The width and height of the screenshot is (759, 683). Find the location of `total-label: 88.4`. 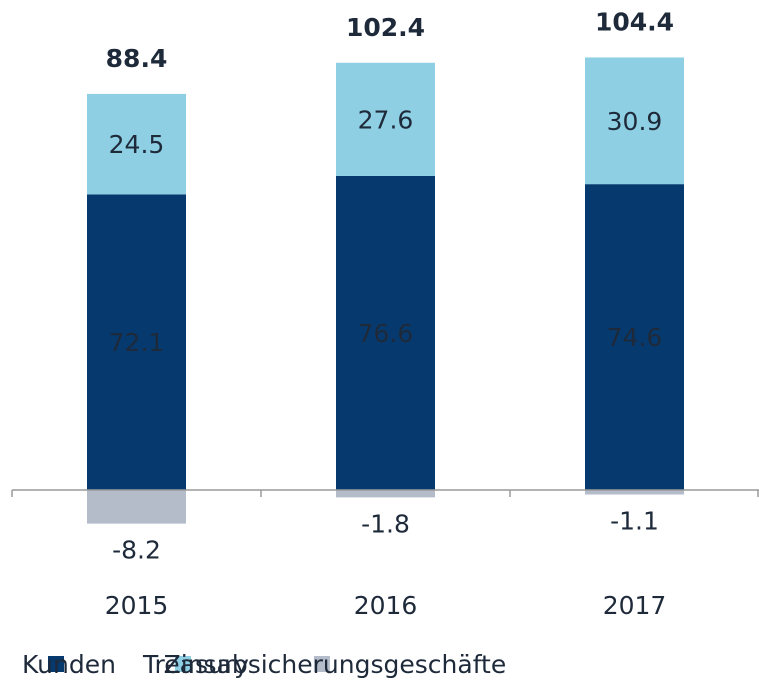

total-label: 88.4 is located at coordinates (137, 58).